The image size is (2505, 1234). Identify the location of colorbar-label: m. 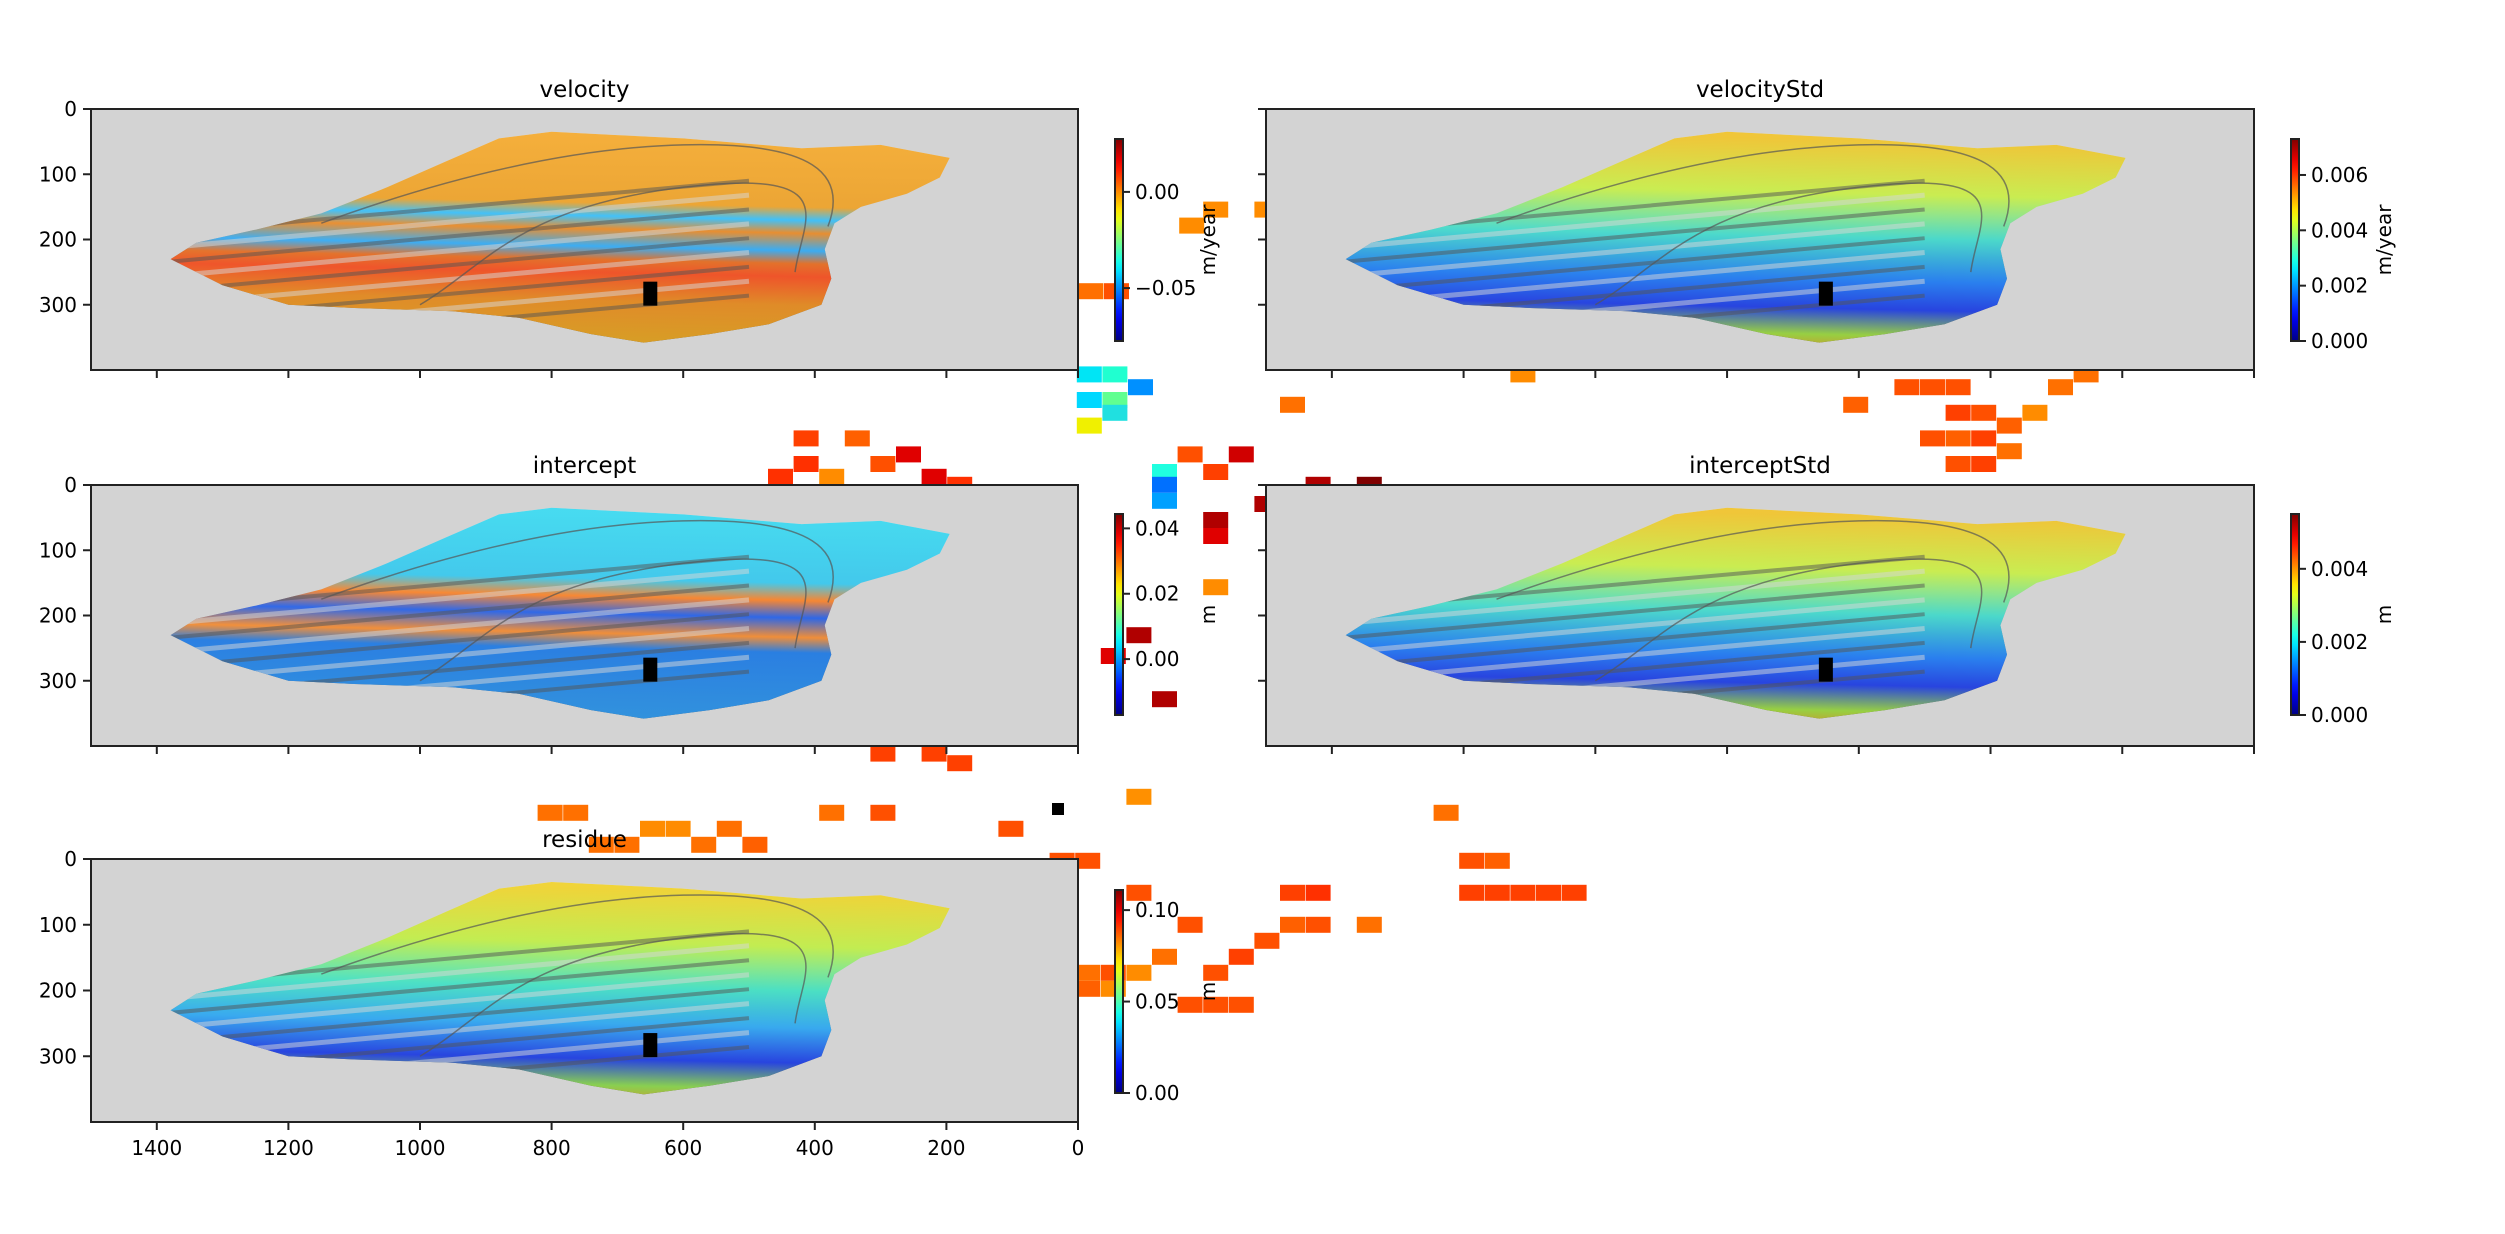
(1208, 614).